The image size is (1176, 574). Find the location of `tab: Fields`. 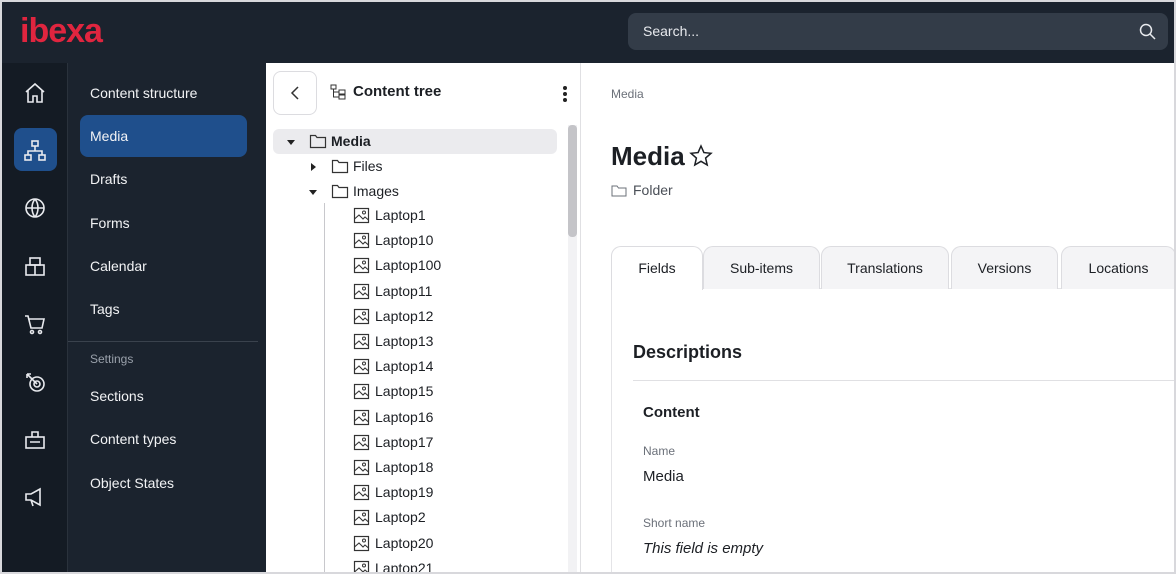

tab: Fields is located at coordinates (657, 268).